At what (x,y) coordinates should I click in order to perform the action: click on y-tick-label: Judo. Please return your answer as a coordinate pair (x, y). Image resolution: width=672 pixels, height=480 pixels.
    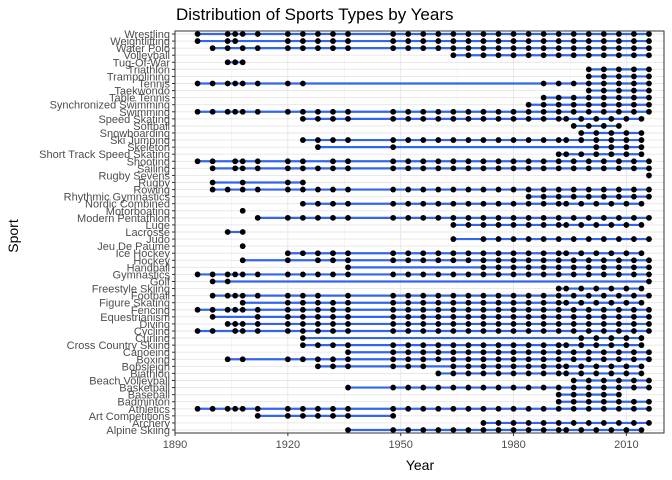
    Looking at the image, I should click on (158, 240).